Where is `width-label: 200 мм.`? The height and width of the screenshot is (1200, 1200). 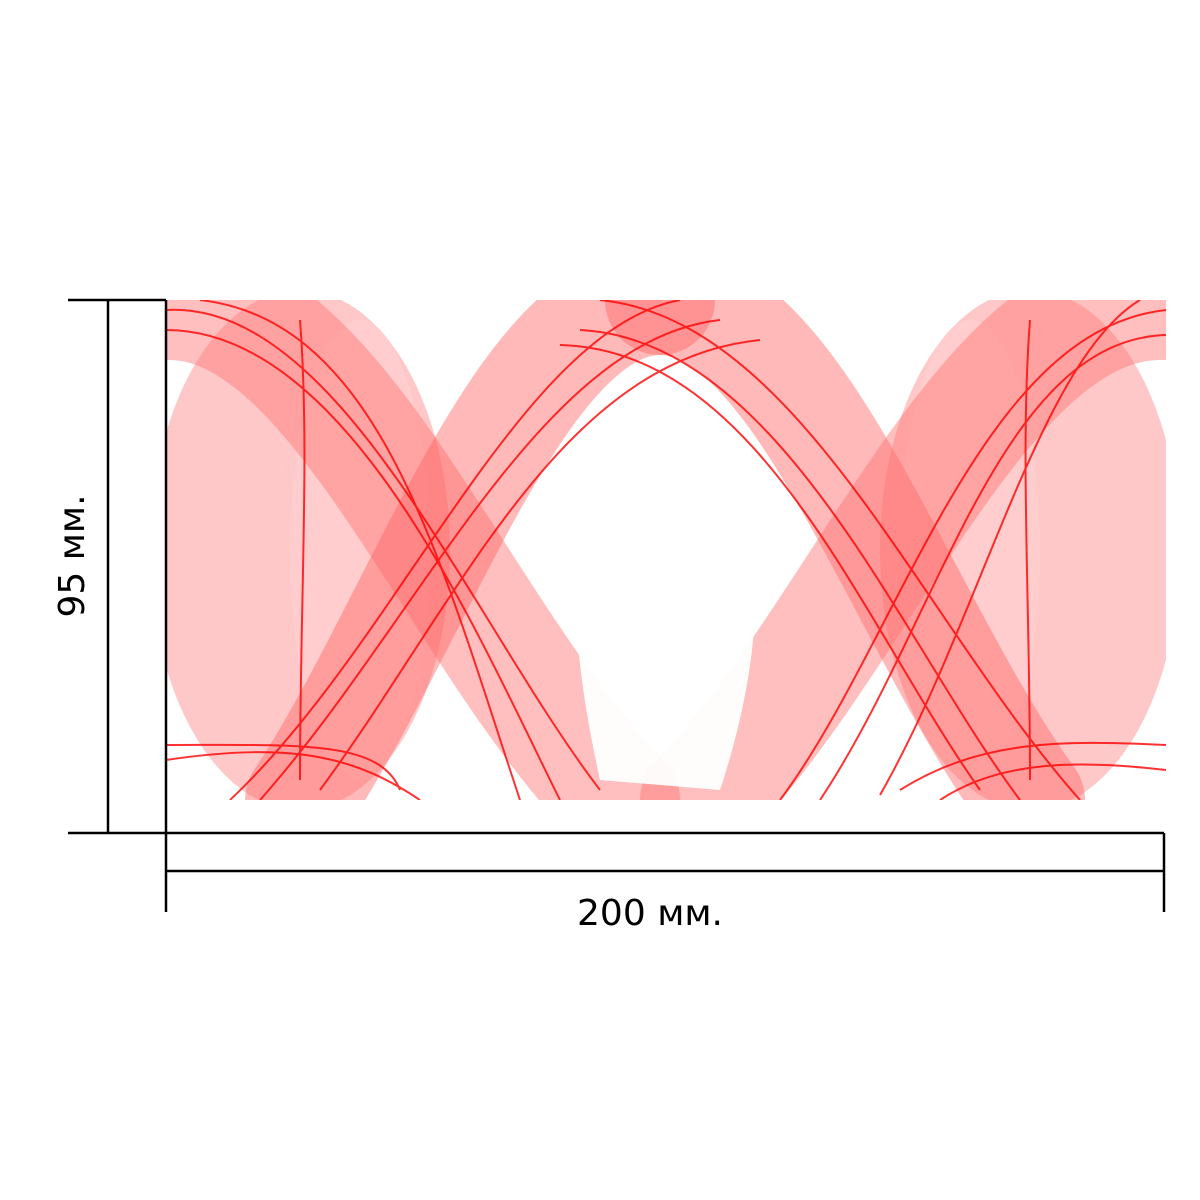 width-label: 200 мм. is located at coordinates (650, 913).